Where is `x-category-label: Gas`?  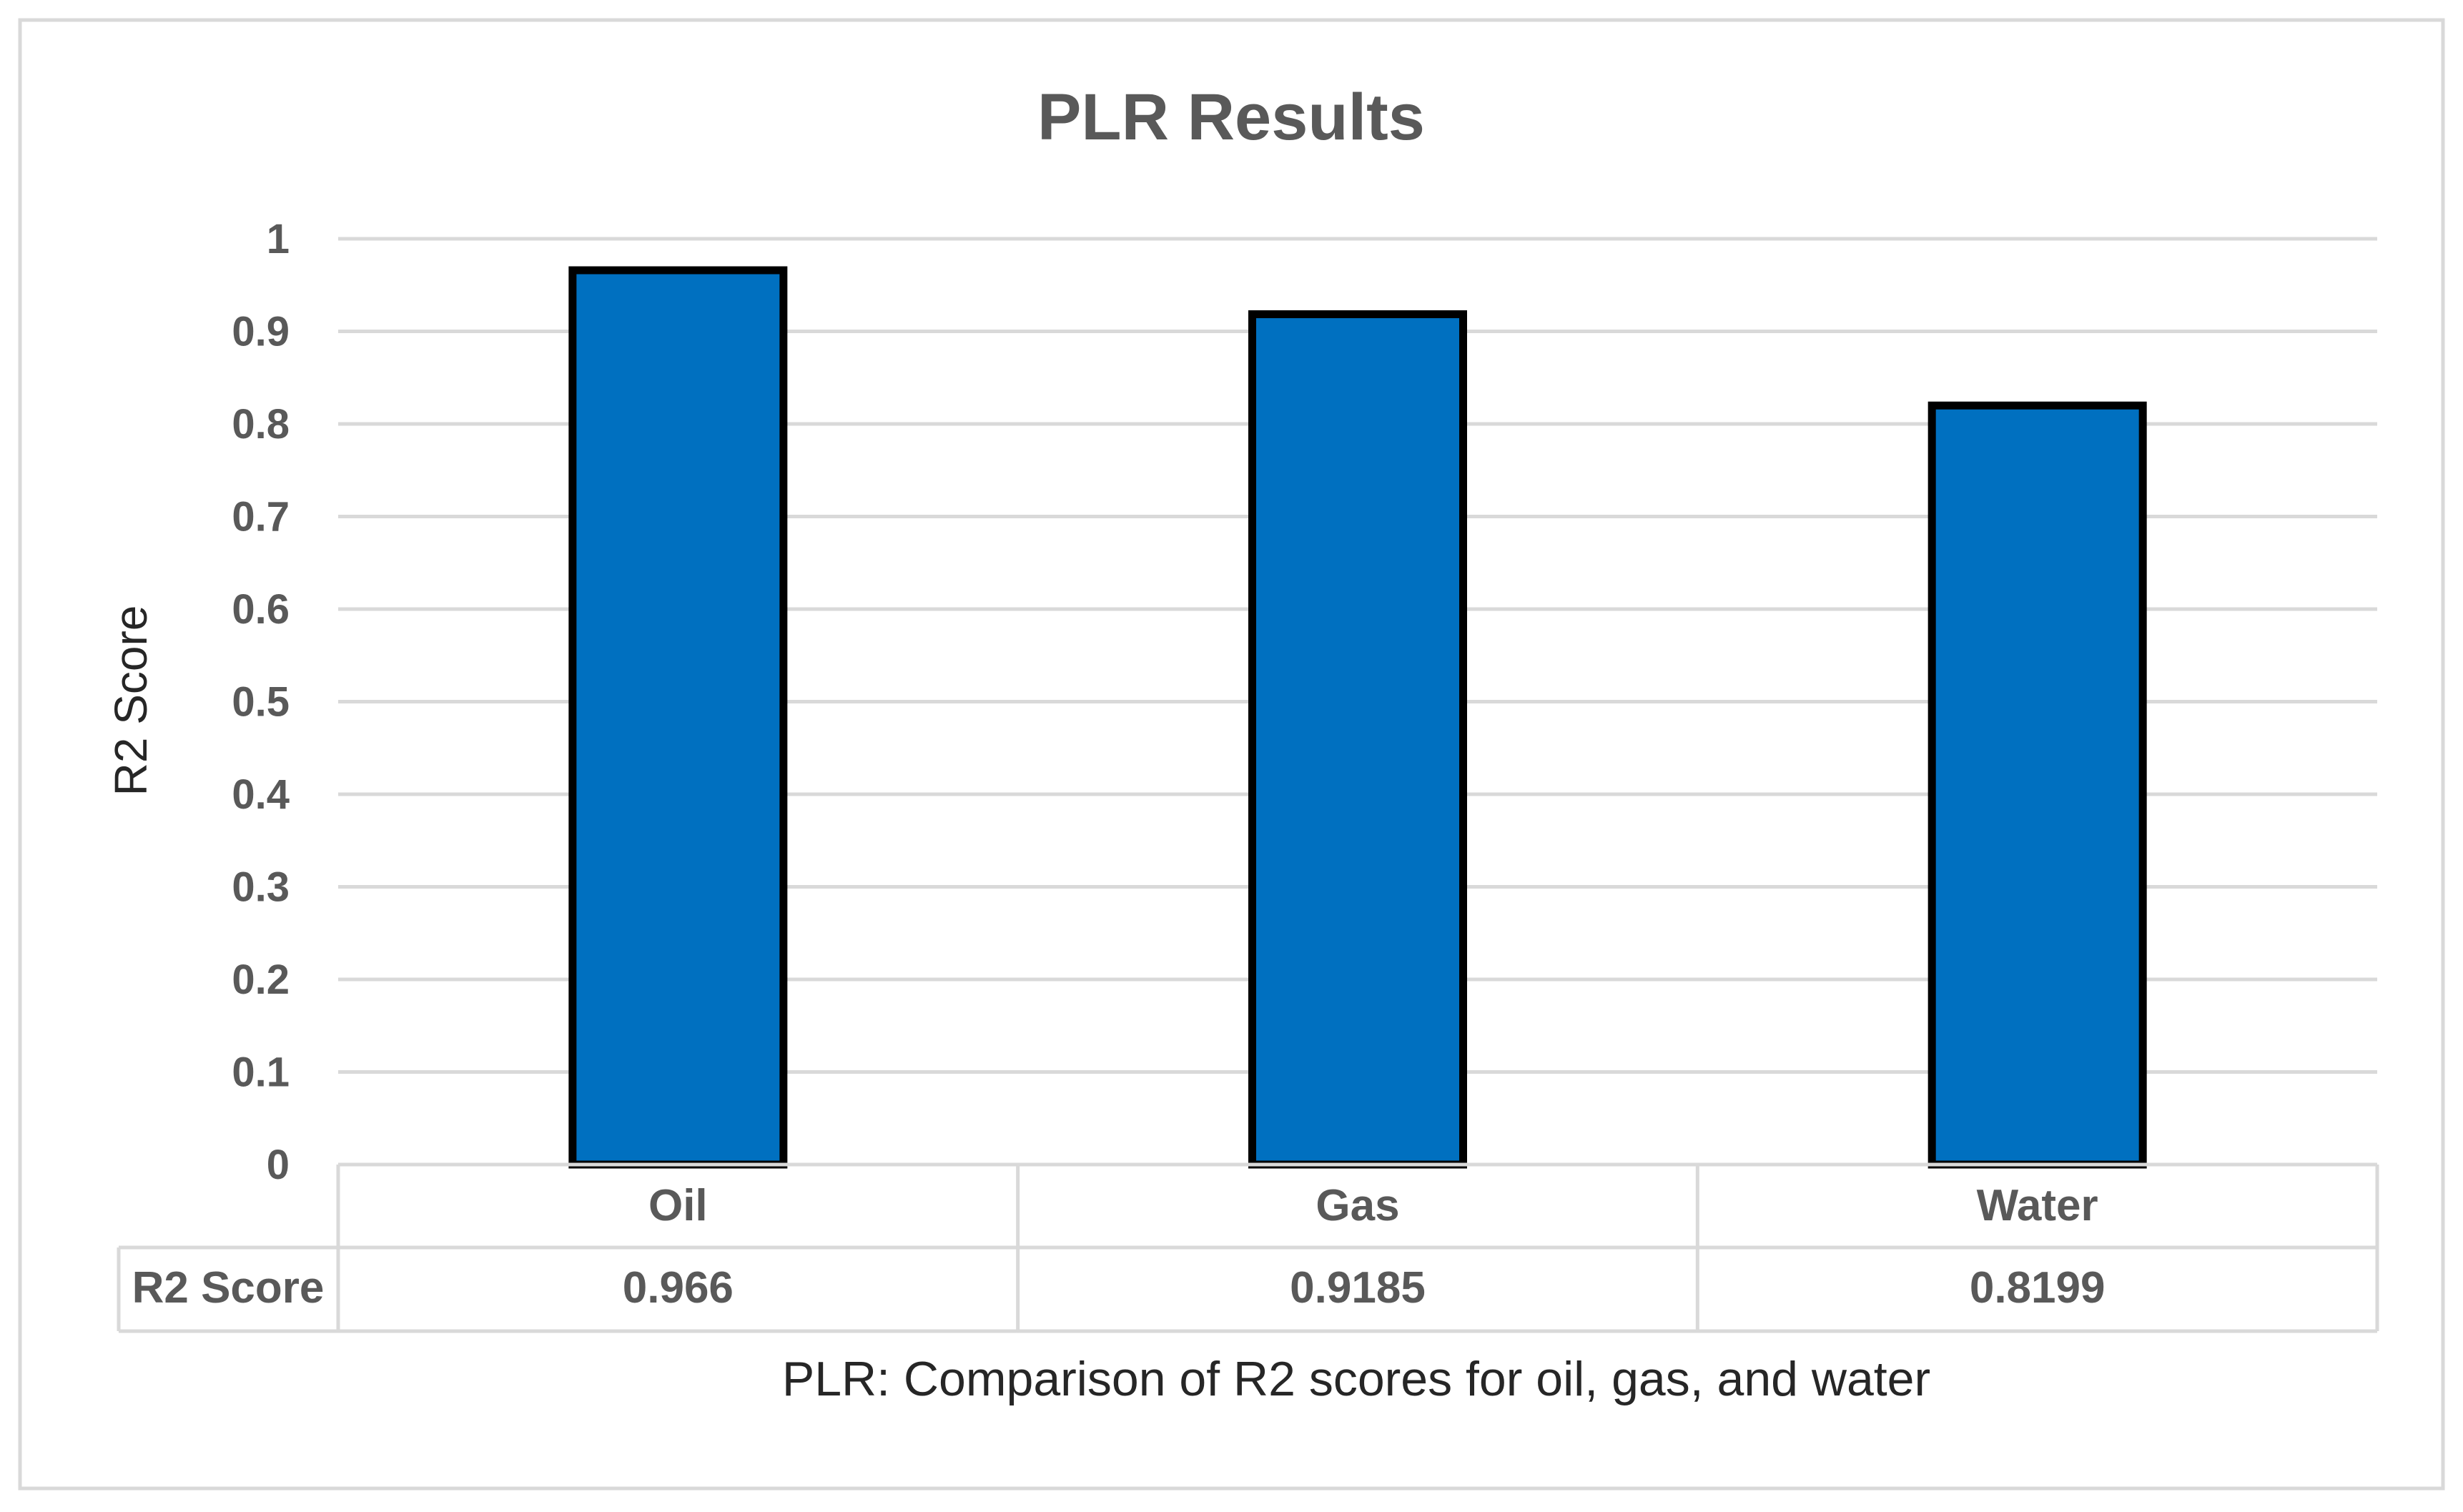
x-category-label: Gas is located at coordinates (1357, 1205).